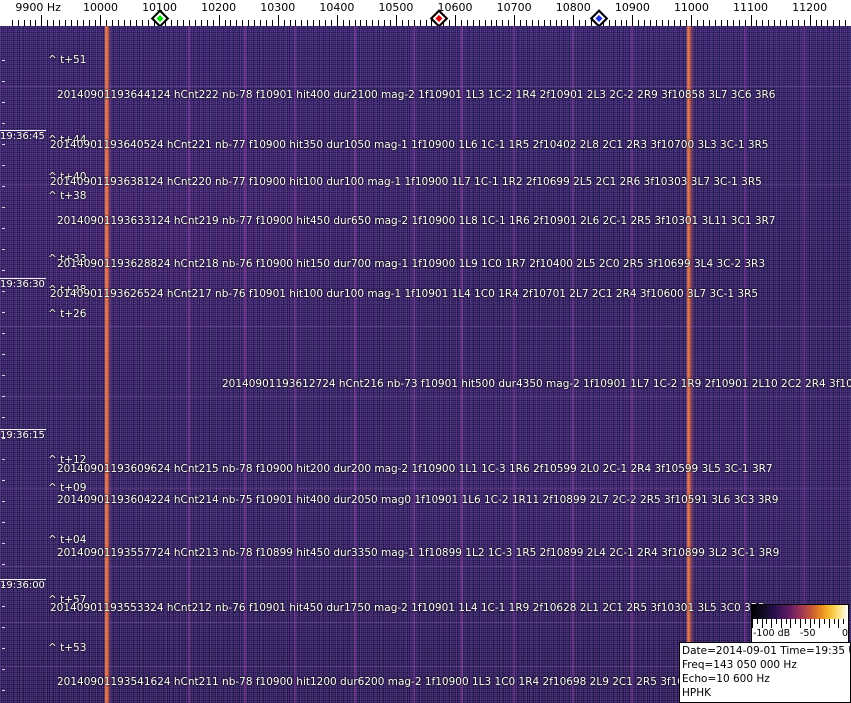 This screenshot has height=703, width=851. I want to click on time-offset-marker: ^ t+44, so click(67, 140).